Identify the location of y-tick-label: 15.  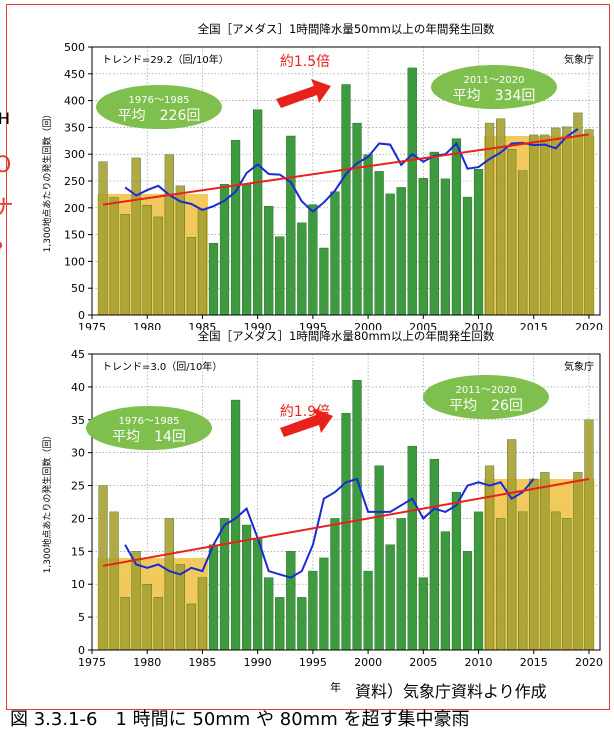
(78, 551).